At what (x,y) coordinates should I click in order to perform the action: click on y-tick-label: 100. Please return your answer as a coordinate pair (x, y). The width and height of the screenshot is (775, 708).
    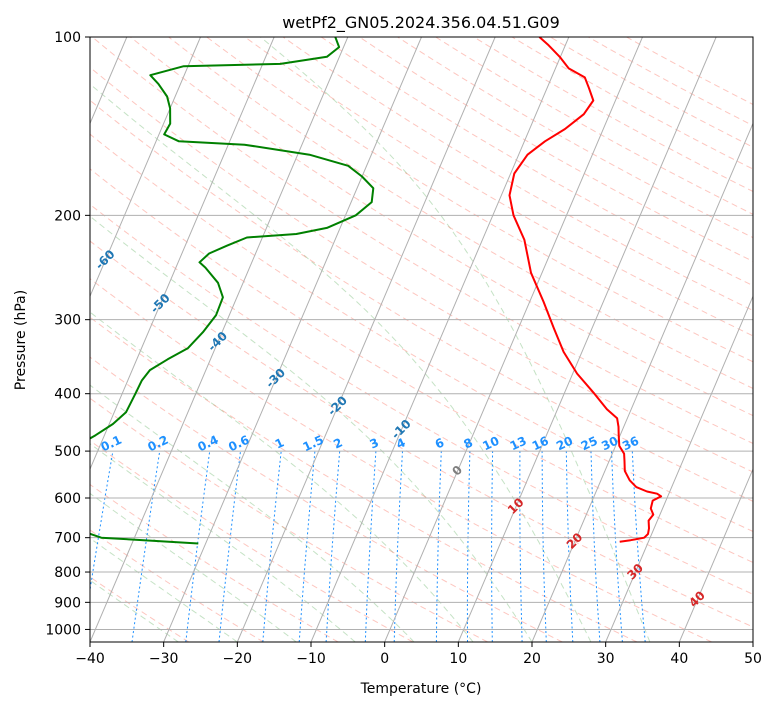
    Looking at the image, I should click on (67, 38).